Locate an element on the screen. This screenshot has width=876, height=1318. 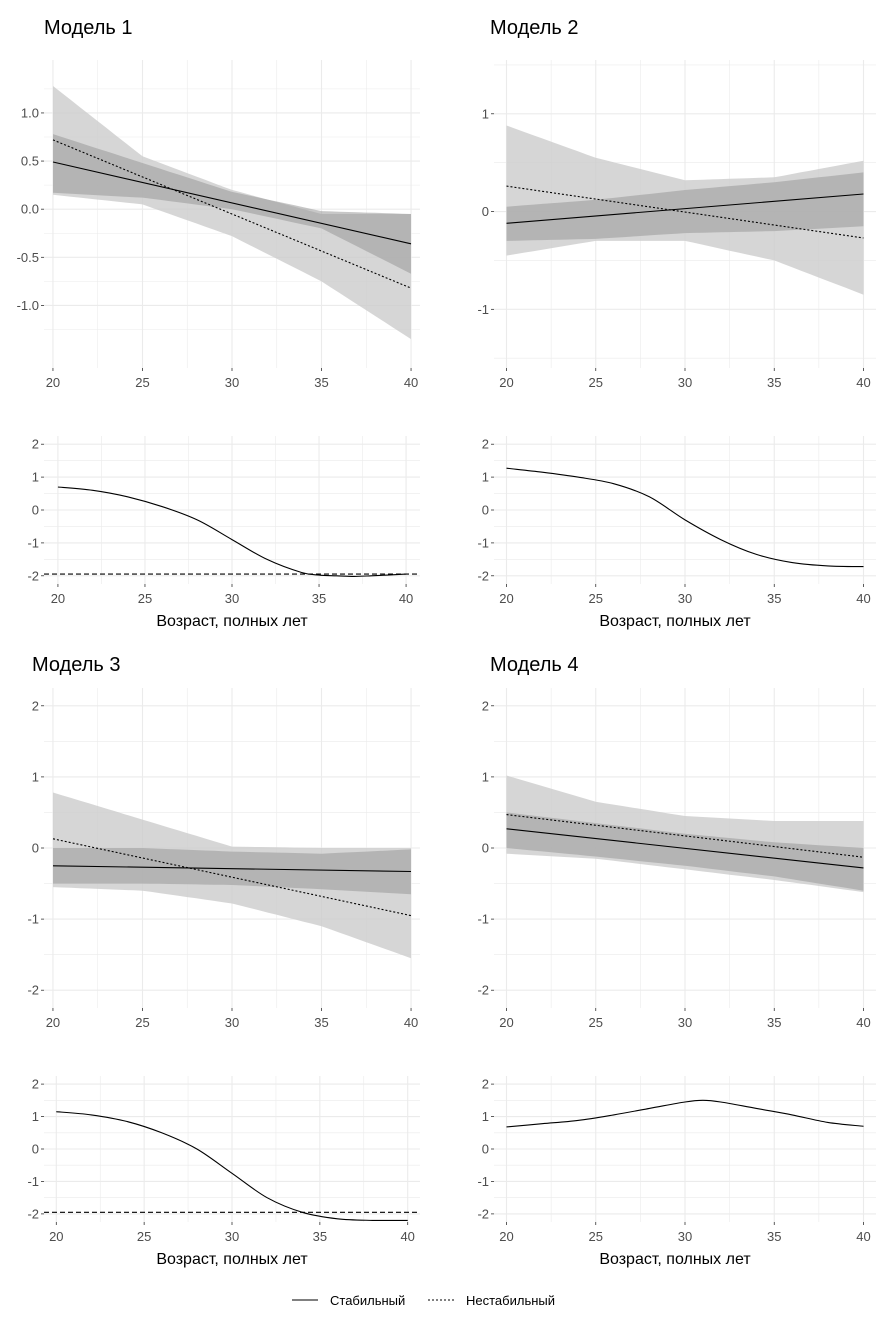
panel-8: -2 -1 0 1 2 20 25 30 35 40 Возраст, полных лет is located at coordinates (676, 1172).